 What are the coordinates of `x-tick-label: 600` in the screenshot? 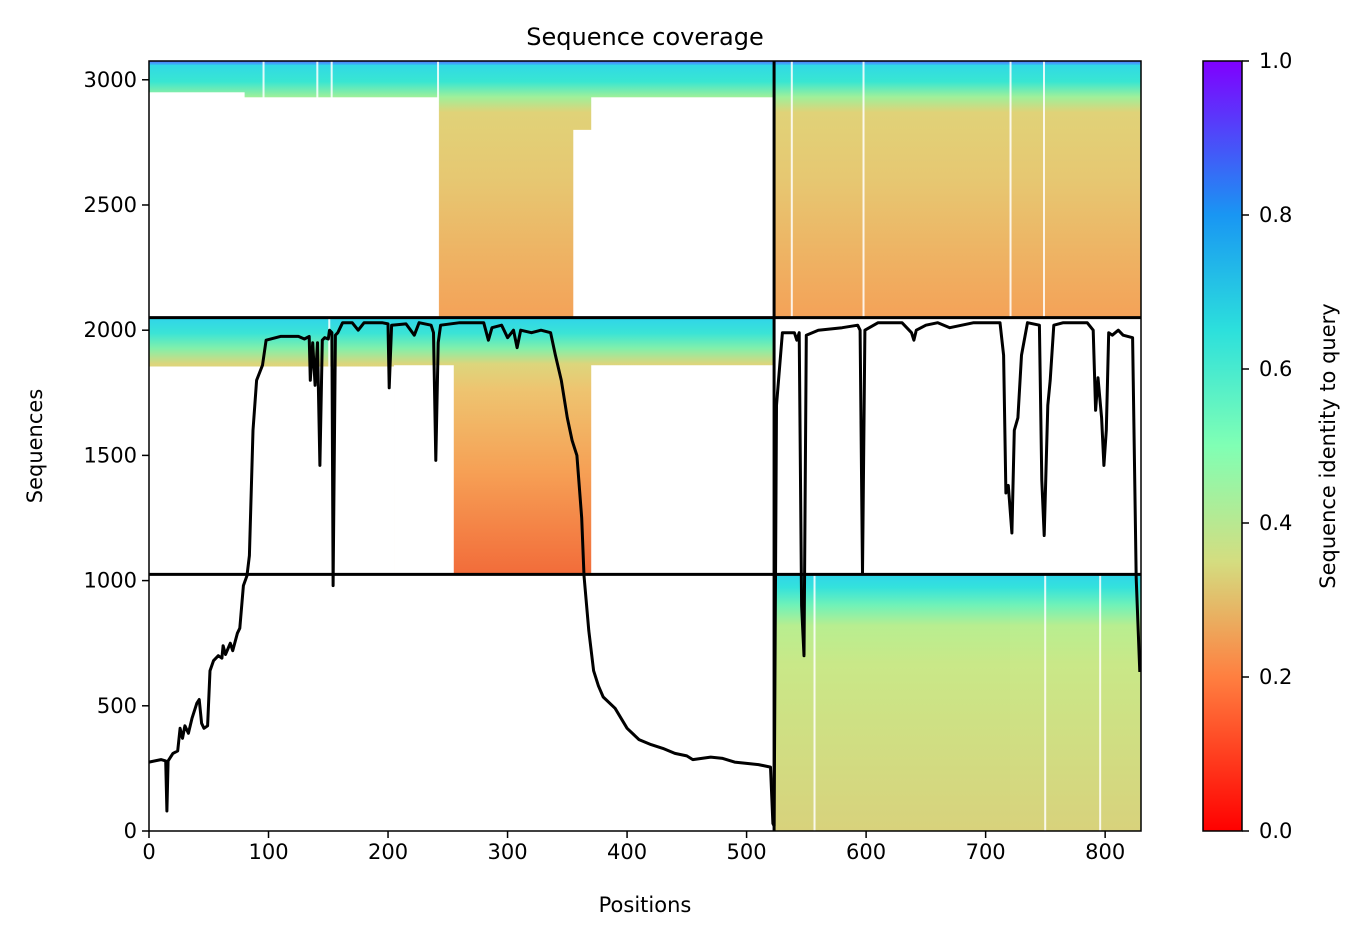 It's located at (866, 852).